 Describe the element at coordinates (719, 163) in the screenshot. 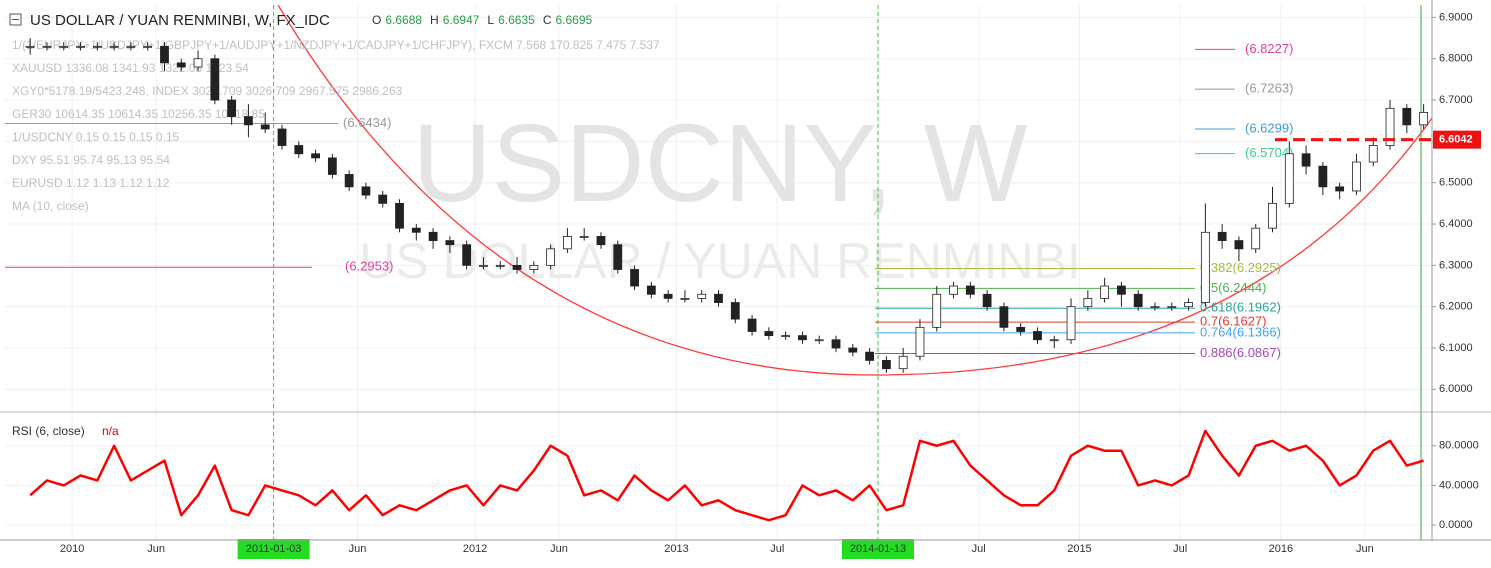

I see `watermark-symbol: USDCNY, W` at that location.